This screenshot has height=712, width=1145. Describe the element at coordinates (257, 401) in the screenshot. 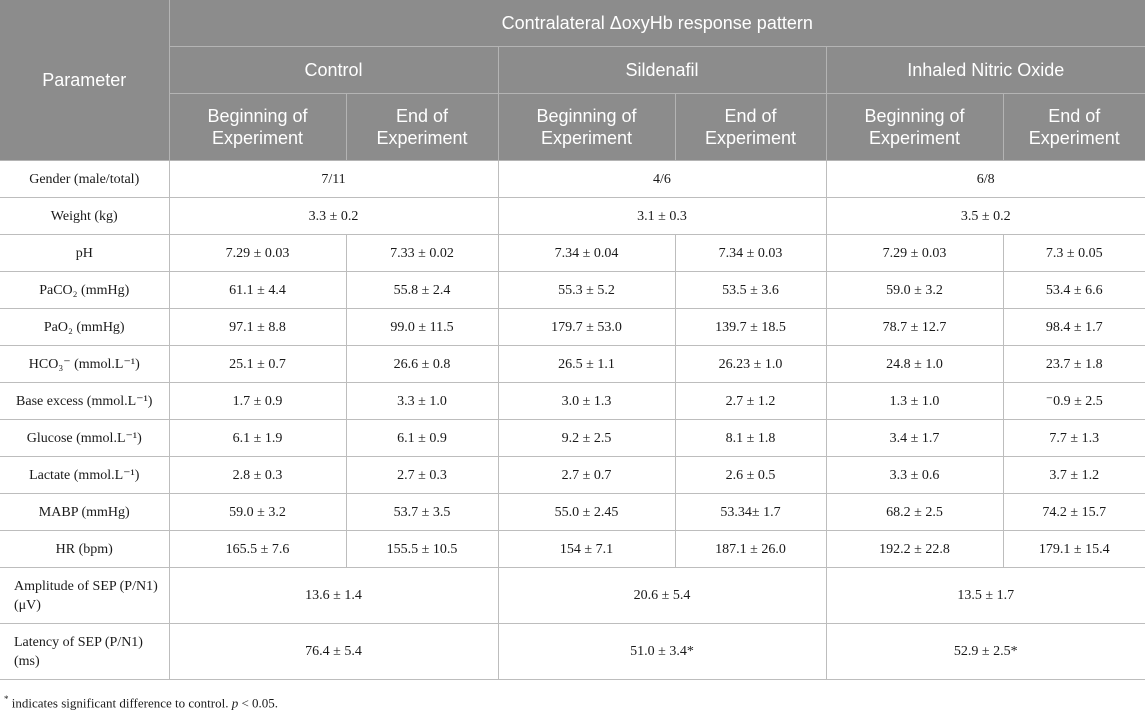

I see `value-cell: 1.7 ± 0.9` at that location.